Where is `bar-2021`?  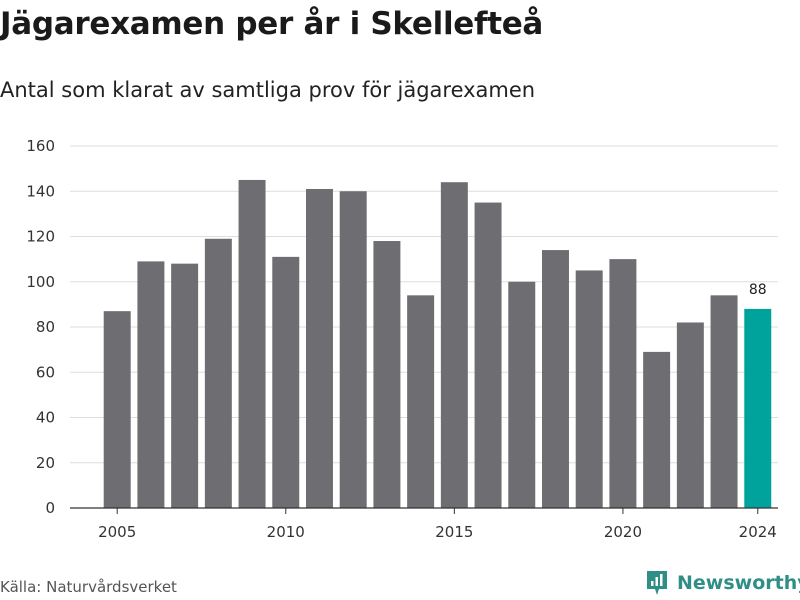
bar-2021 is located at coordinates (657, 429).